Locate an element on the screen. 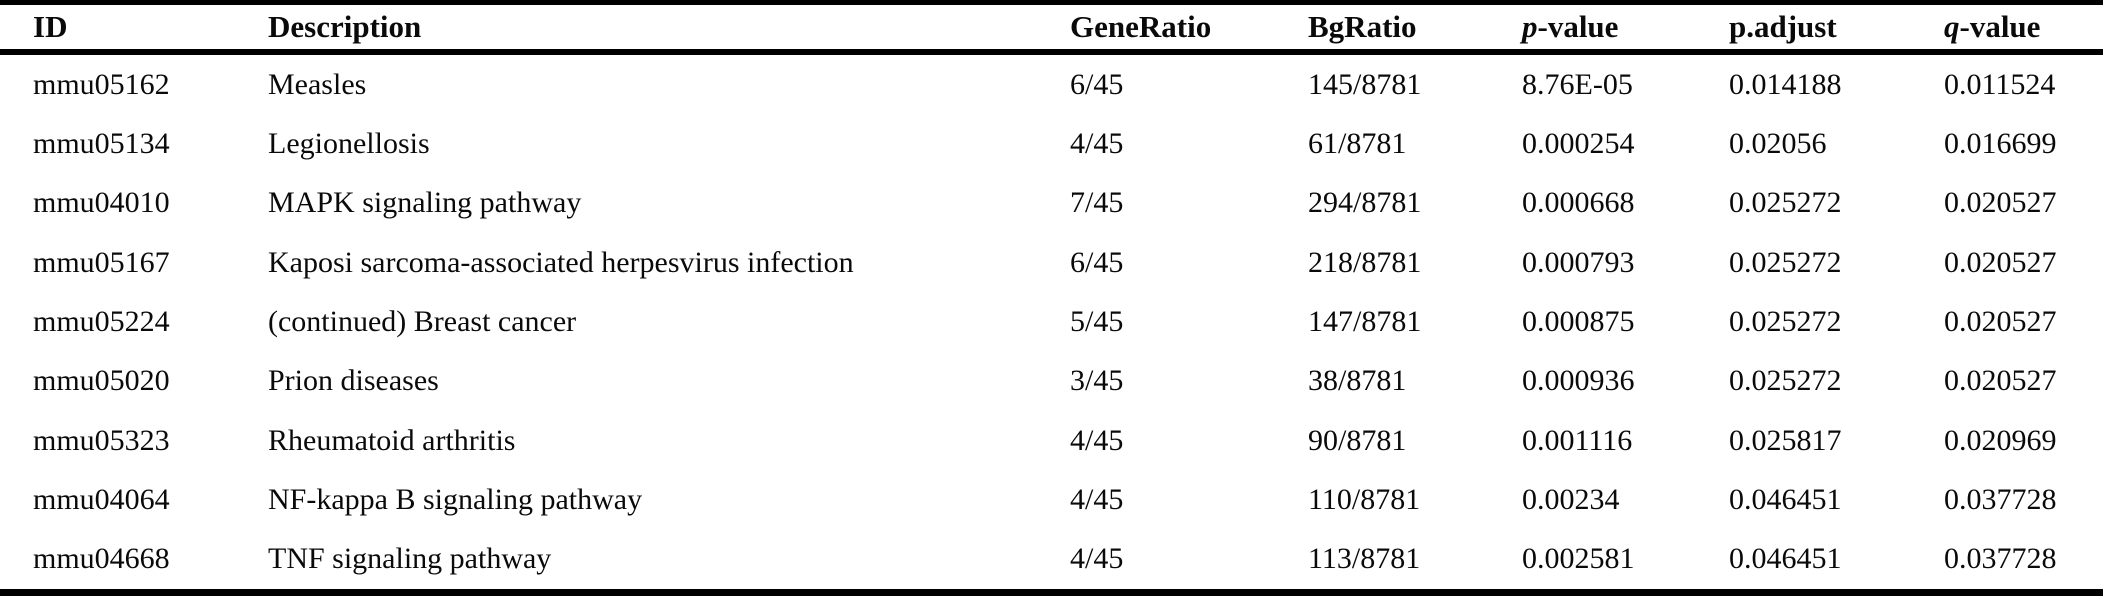 The height and width of the screenshot is (596, 2103). cell-description: NF-kappa B signaling pathway is located at coordinates (455, 499).